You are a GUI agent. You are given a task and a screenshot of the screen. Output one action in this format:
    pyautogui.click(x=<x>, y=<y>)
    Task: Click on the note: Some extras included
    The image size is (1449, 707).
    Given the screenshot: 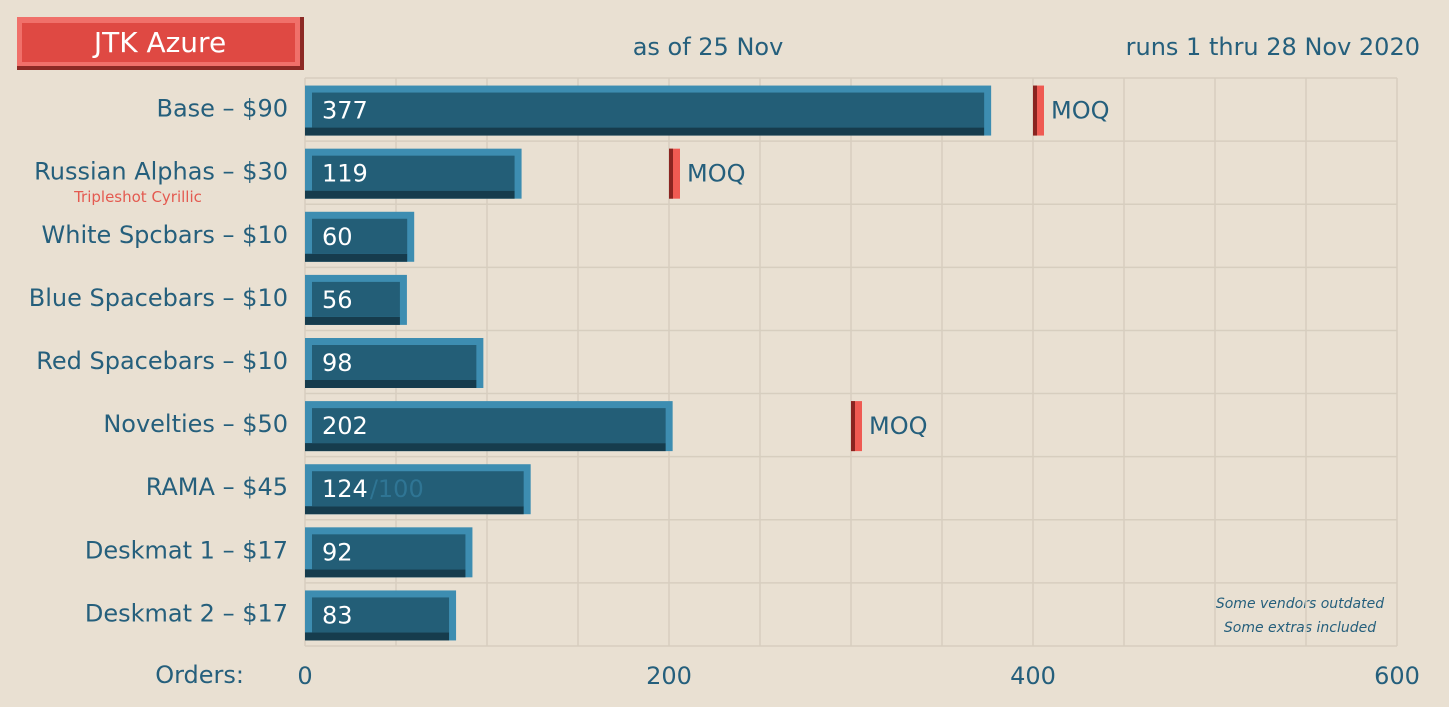 What is the action you would take?
    pyautogui.click(x=1300, y=628)
    